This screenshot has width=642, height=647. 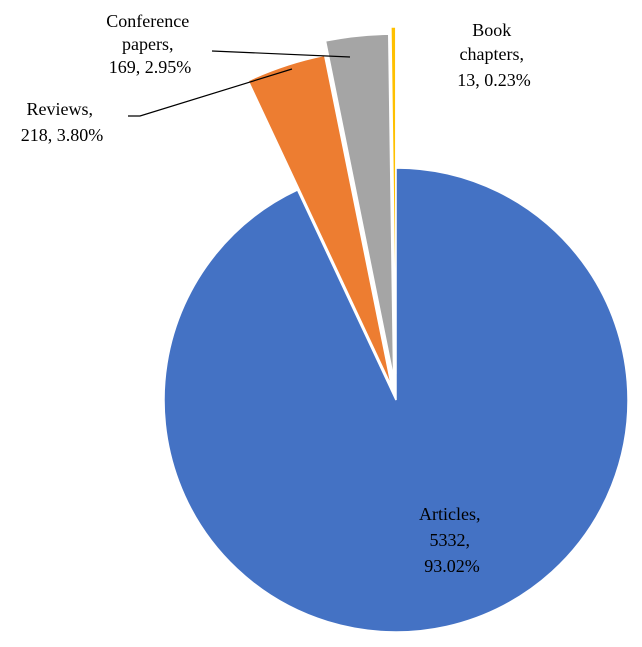 I want to click on label-articles-line-2: 5332,, so click(x=450, y=540).